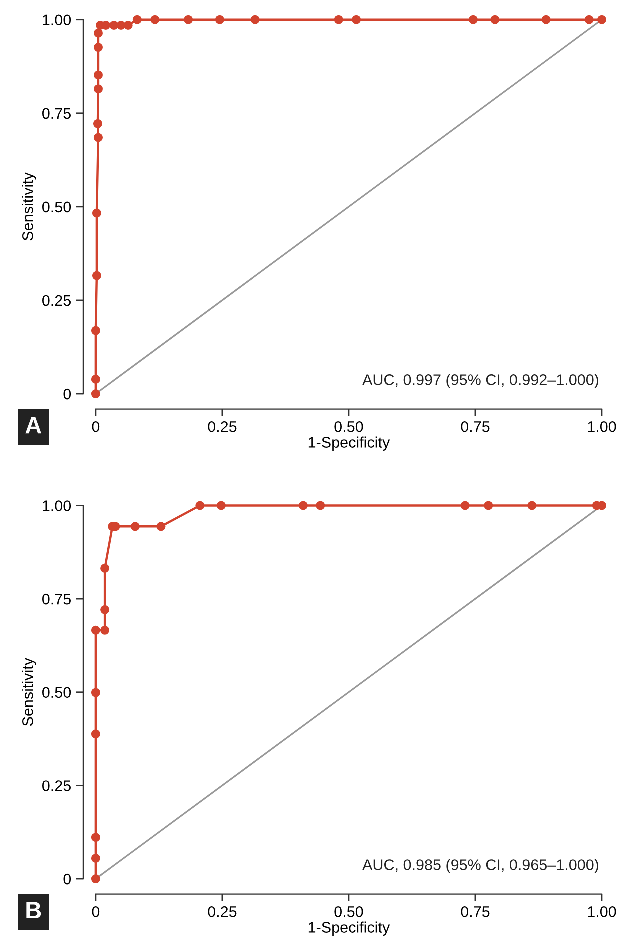 The width and height of the screenshot is (619, 946). I want to click on annotation: AUC, 0.997 (95% CI, 0.992–1.000), so click(480, 381).